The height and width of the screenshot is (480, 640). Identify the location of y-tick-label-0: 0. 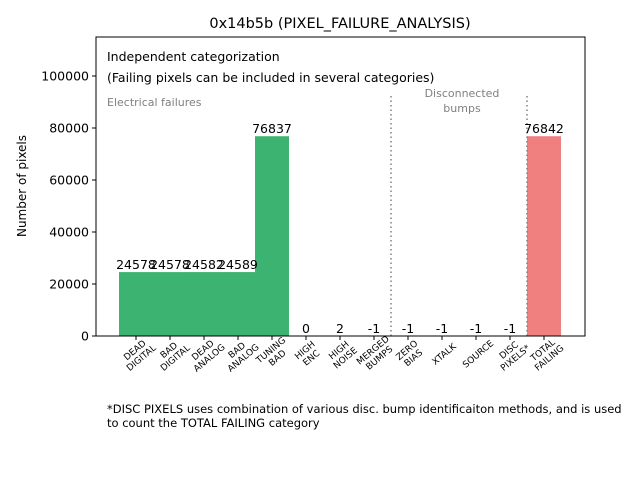
(85, 336).